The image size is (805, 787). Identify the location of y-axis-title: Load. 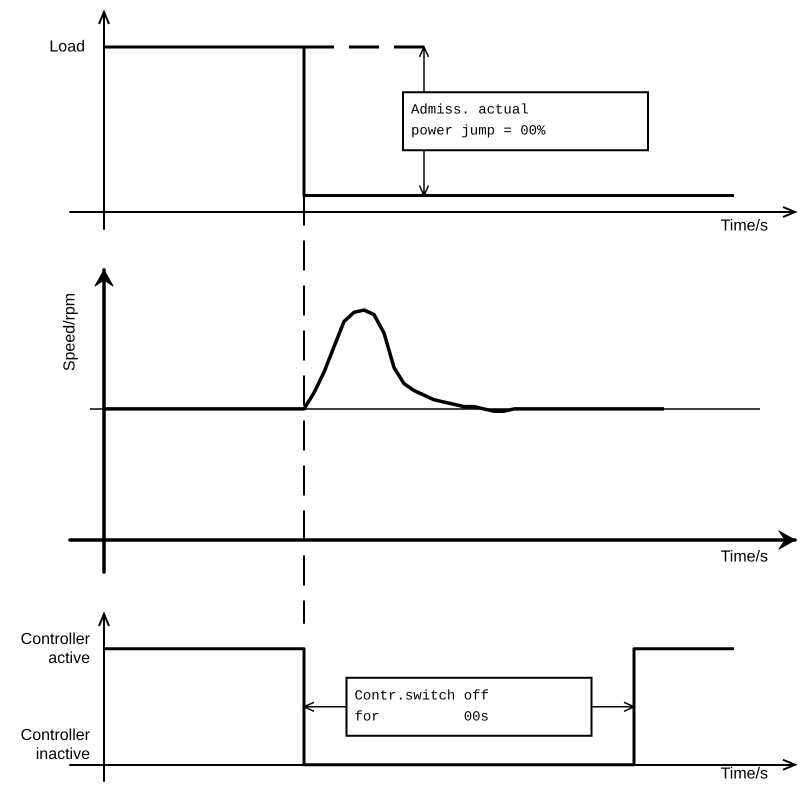
(67, 47).